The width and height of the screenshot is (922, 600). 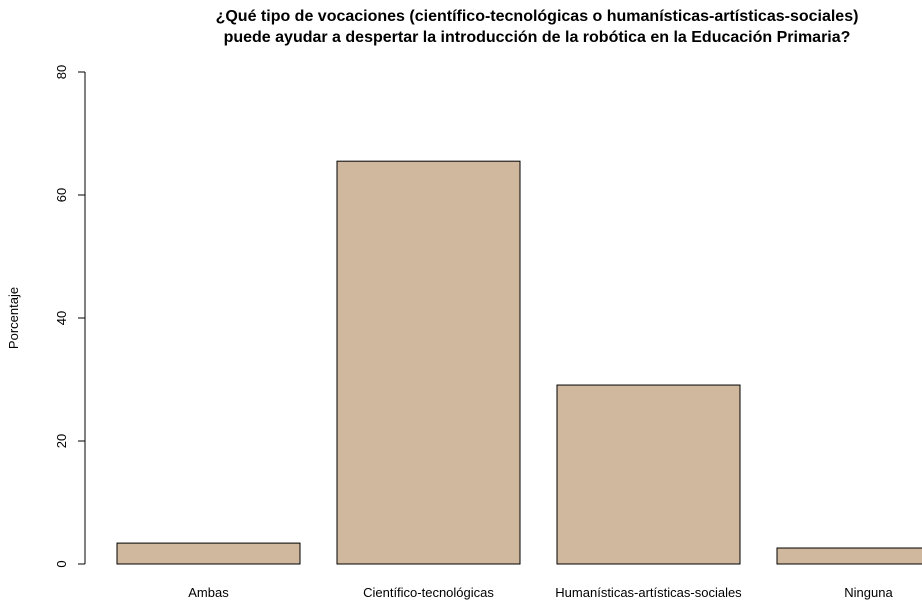 What do you see at coordinates (428, 592) in the screenshot?
I see `x-tick-label: Científico-tecnológicas` at bounding box center [428, 592].